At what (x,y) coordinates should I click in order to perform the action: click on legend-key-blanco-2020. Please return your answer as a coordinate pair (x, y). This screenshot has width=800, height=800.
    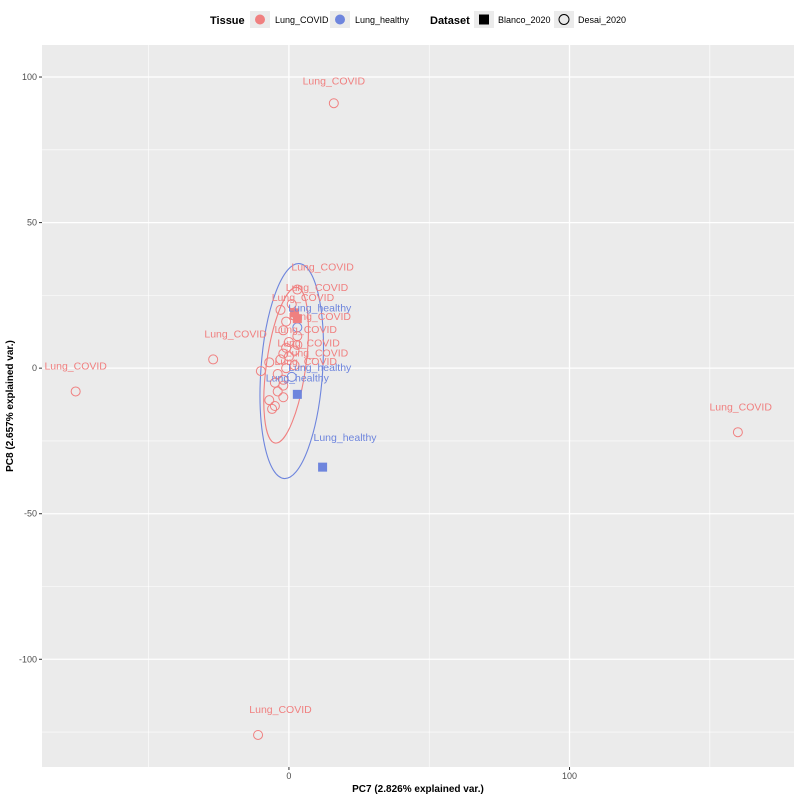
    Looking at the image, I should click on (484, 19).